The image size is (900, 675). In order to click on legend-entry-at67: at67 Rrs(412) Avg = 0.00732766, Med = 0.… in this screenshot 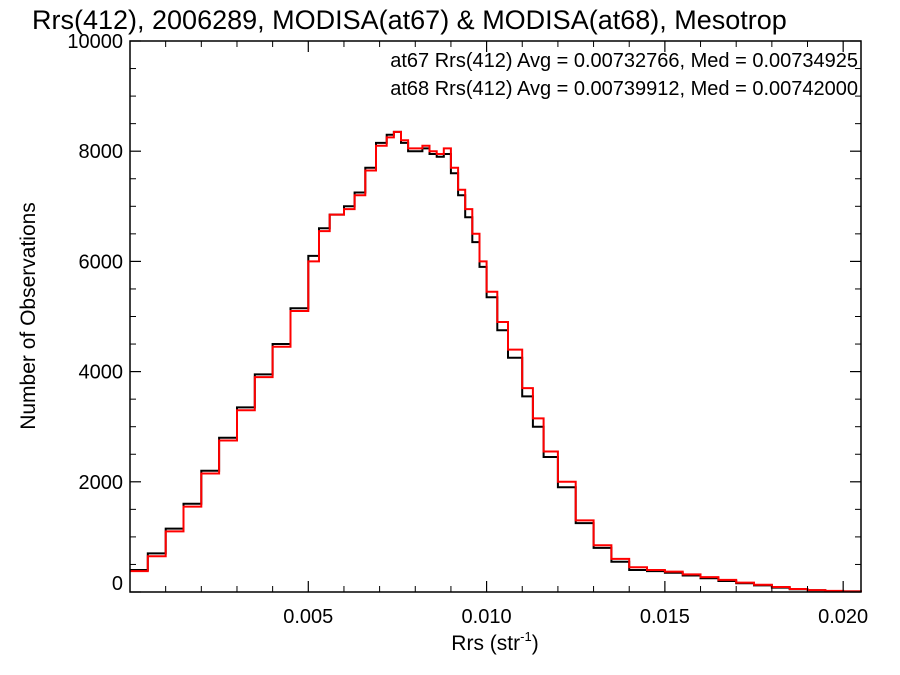, I will do `click(624, 61)`.